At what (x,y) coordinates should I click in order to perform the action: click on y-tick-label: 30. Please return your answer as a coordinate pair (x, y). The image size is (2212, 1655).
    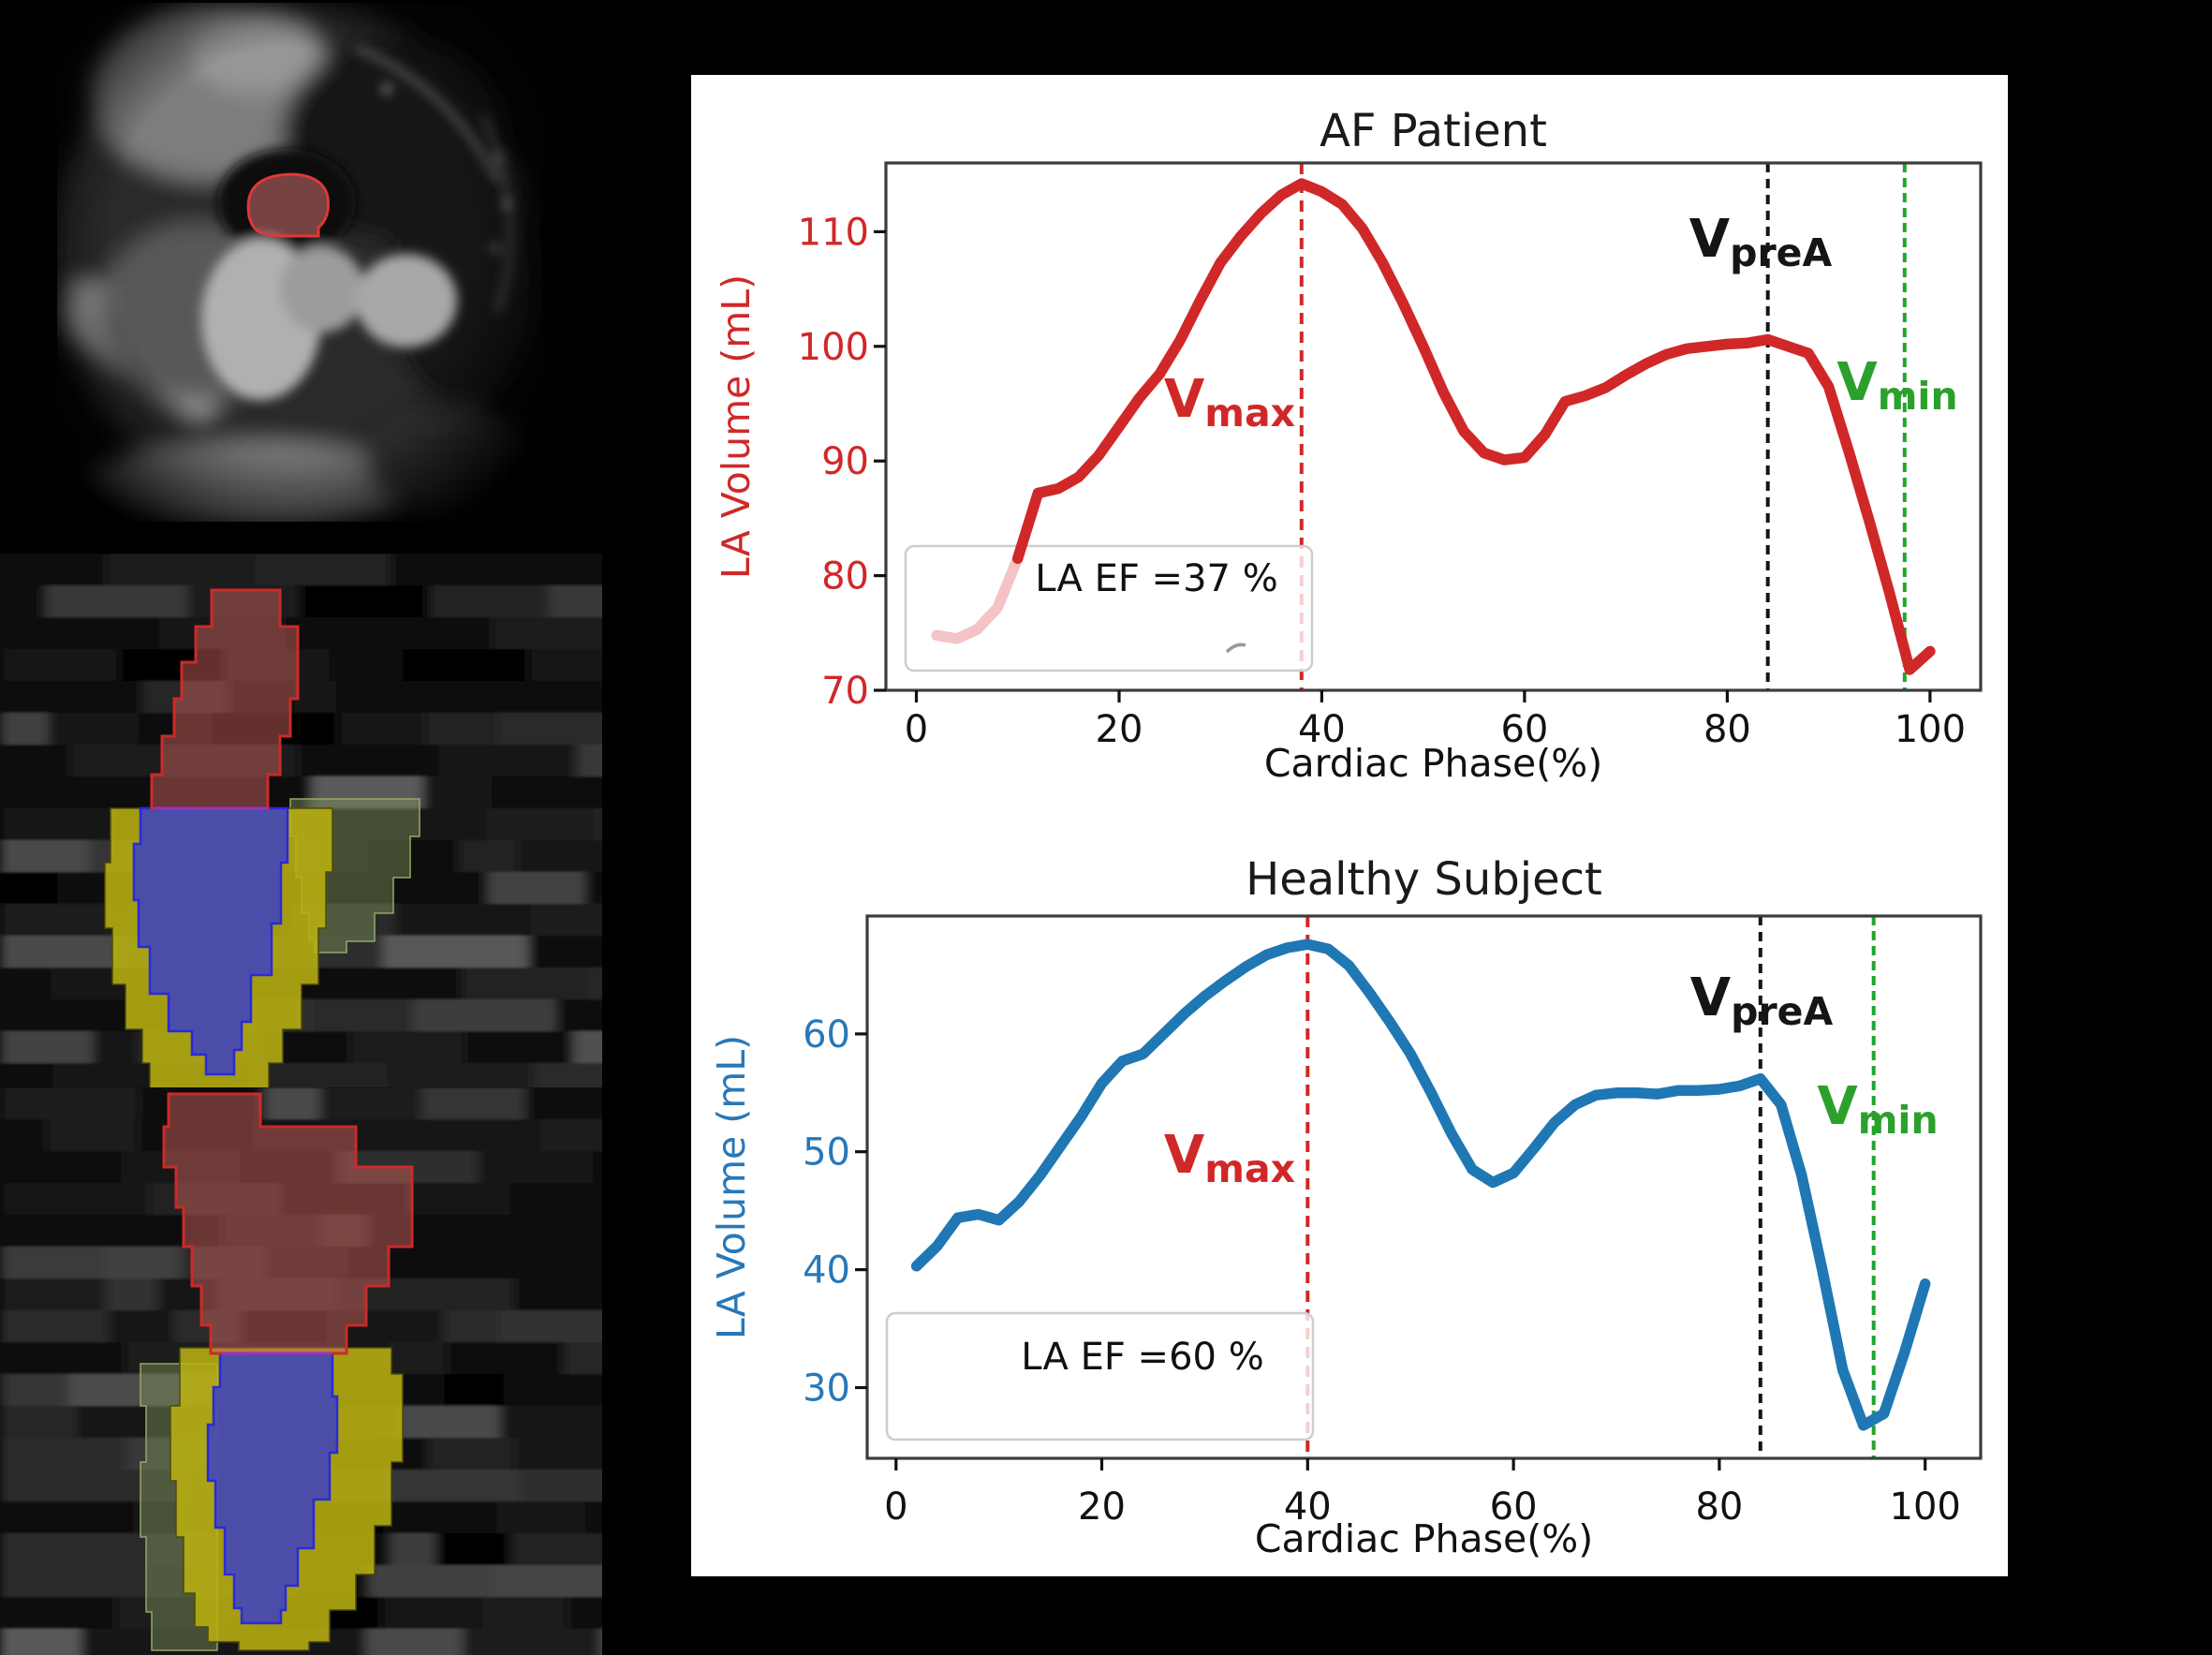
    Looking at the image, I should click on (827, 1389).